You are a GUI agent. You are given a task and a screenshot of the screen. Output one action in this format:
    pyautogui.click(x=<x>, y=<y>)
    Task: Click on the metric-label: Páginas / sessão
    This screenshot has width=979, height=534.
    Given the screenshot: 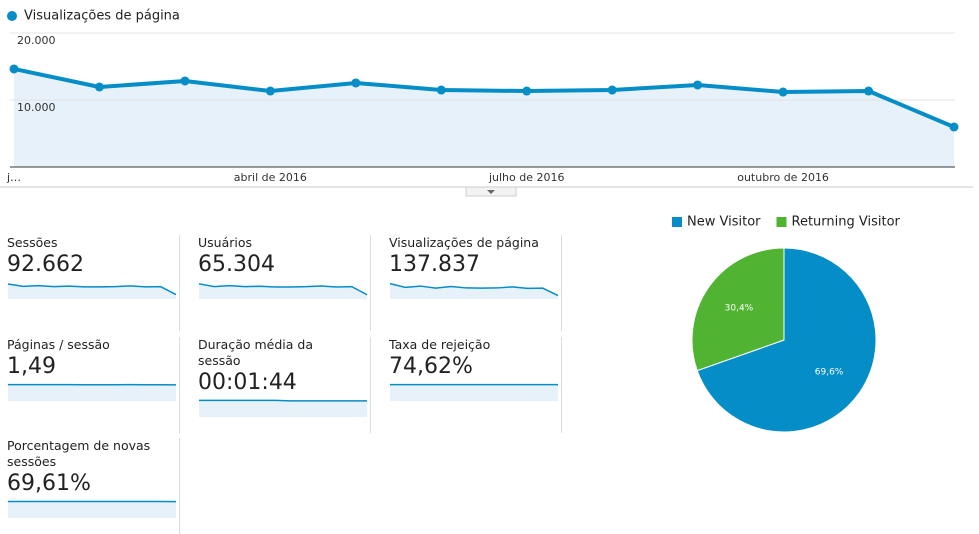 What is the action you would take?
    pyautogui.click(x=58, y=344)
    